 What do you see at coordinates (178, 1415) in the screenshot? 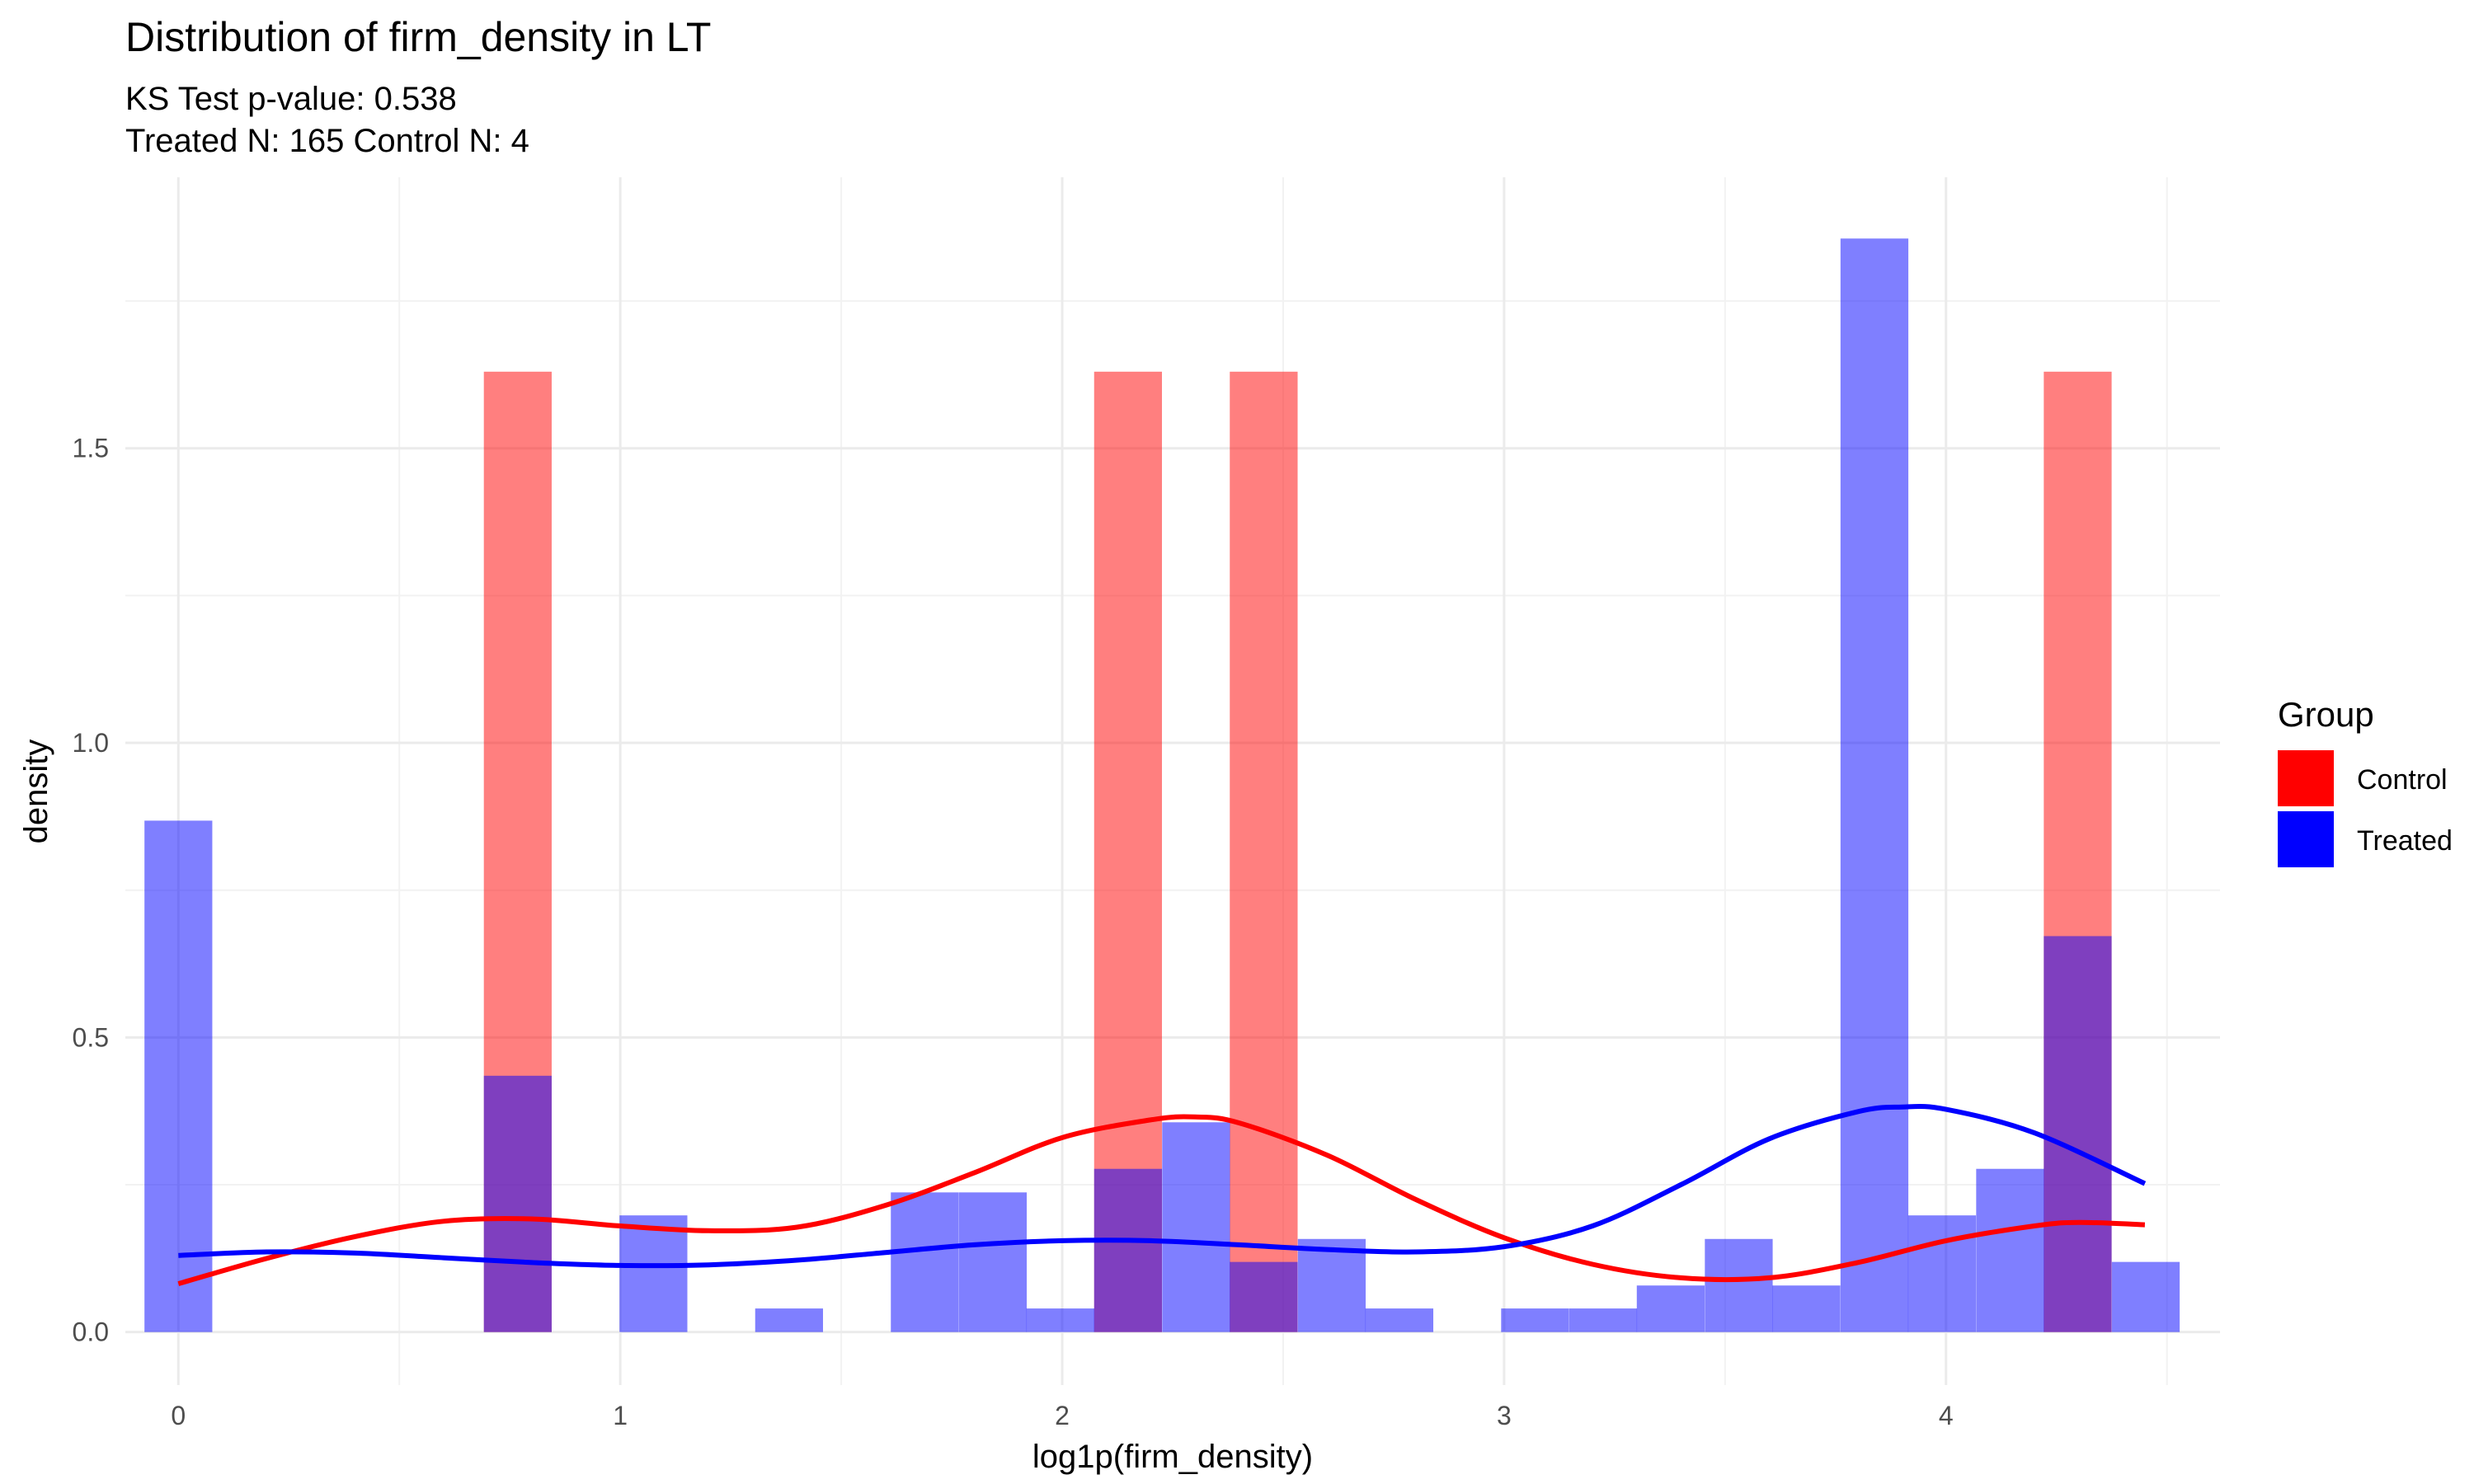
I see `x-tick-label: 0` at bounding box center [178, 1415].